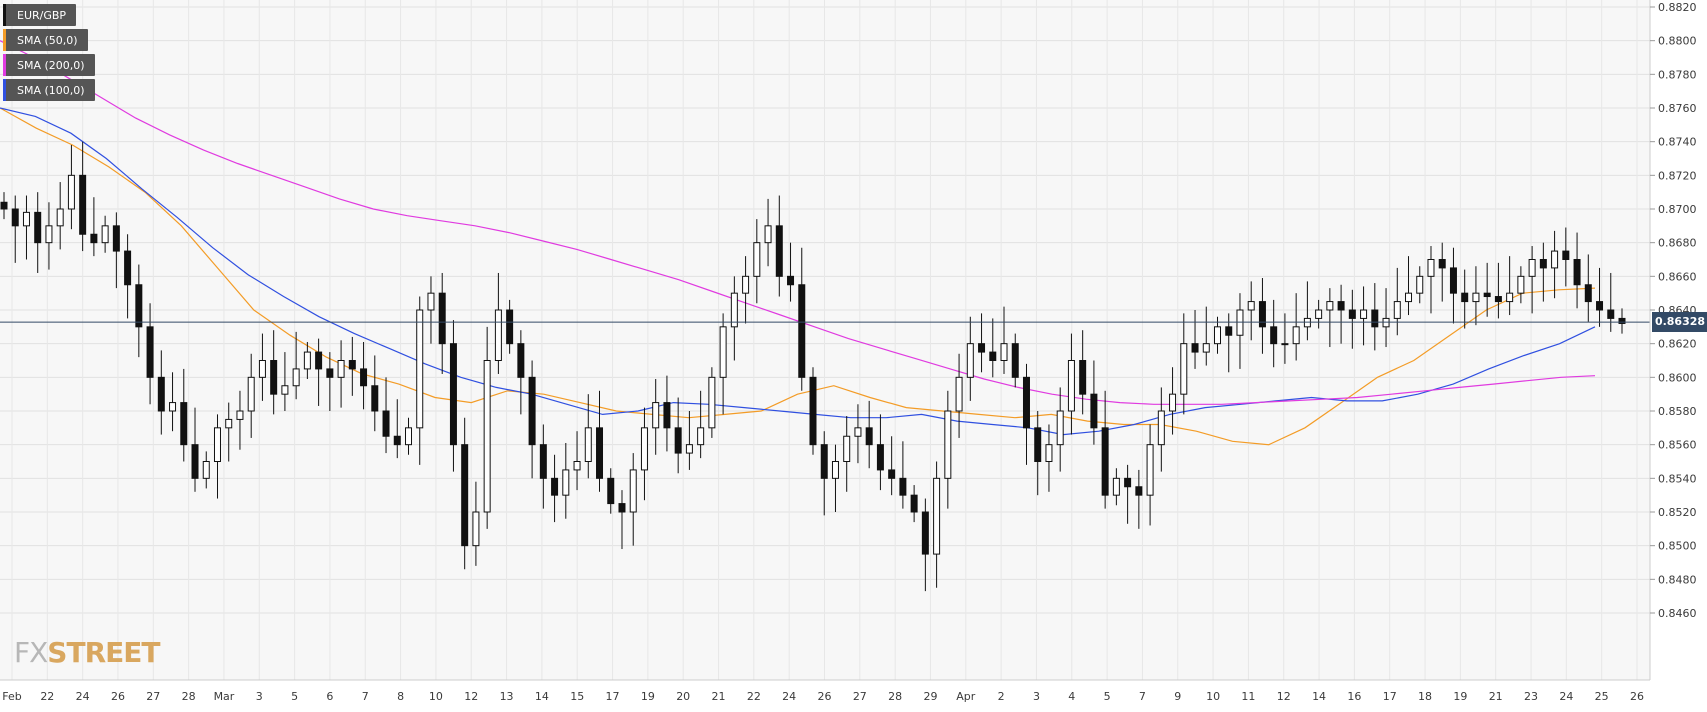  Describe the element at coordinates (153, 696) in the screenshot. I see `x-tick-label: 27` at that location.